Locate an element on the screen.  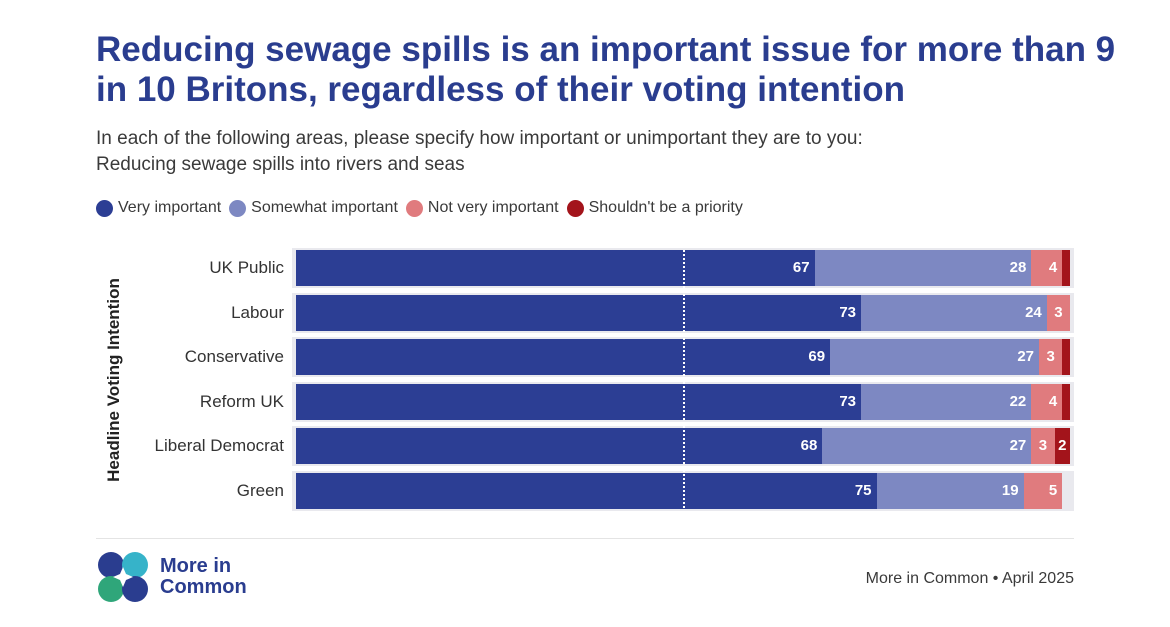
bar-segment-liberal-democrat-somewhat: 27 is located at coordinates (927, 446).